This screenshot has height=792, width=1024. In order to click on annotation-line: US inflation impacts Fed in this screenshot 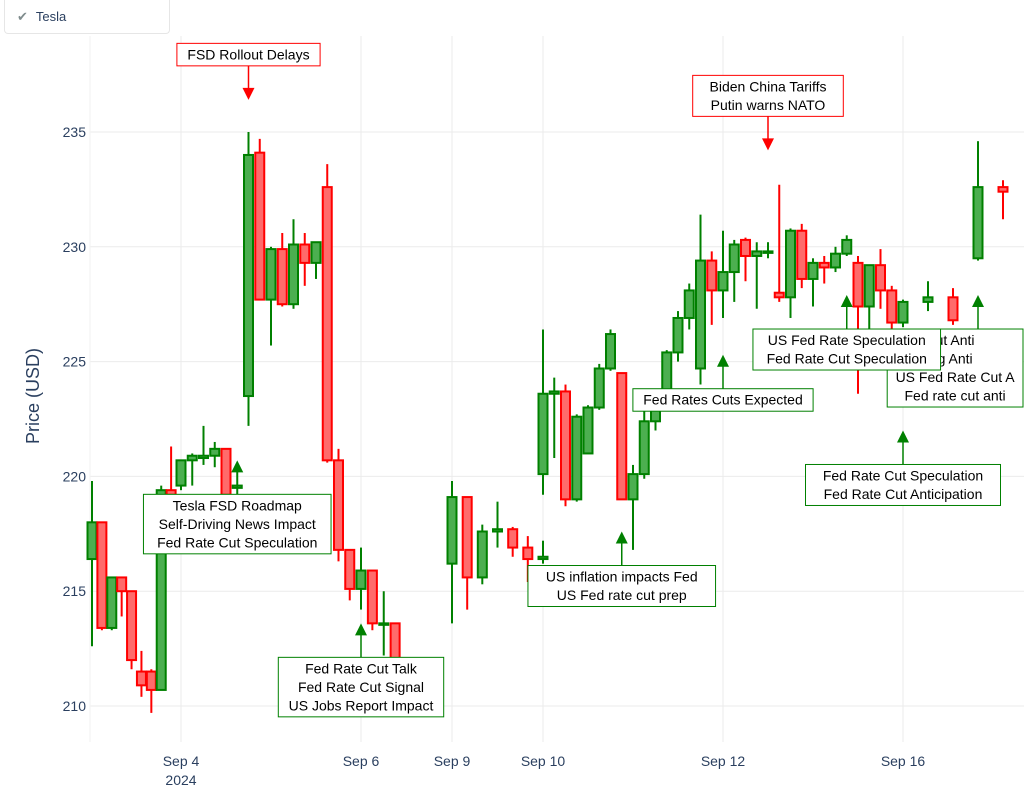, I will do `click(622, 577)`.